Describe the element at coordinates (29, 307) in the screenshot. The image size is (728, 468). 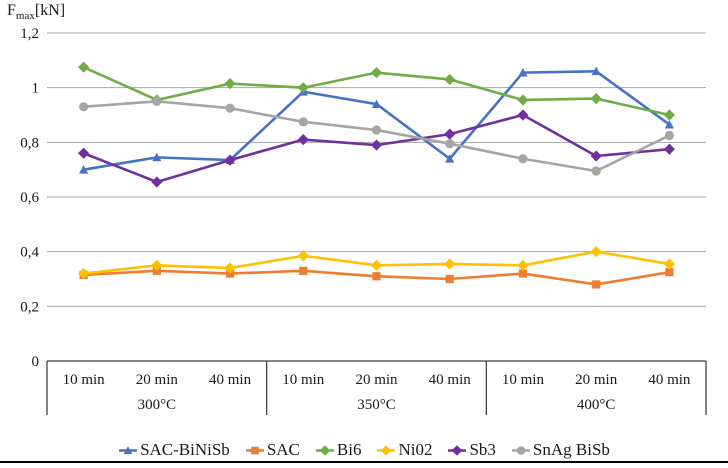
I see `y-tick-label: 0,2` at that location.